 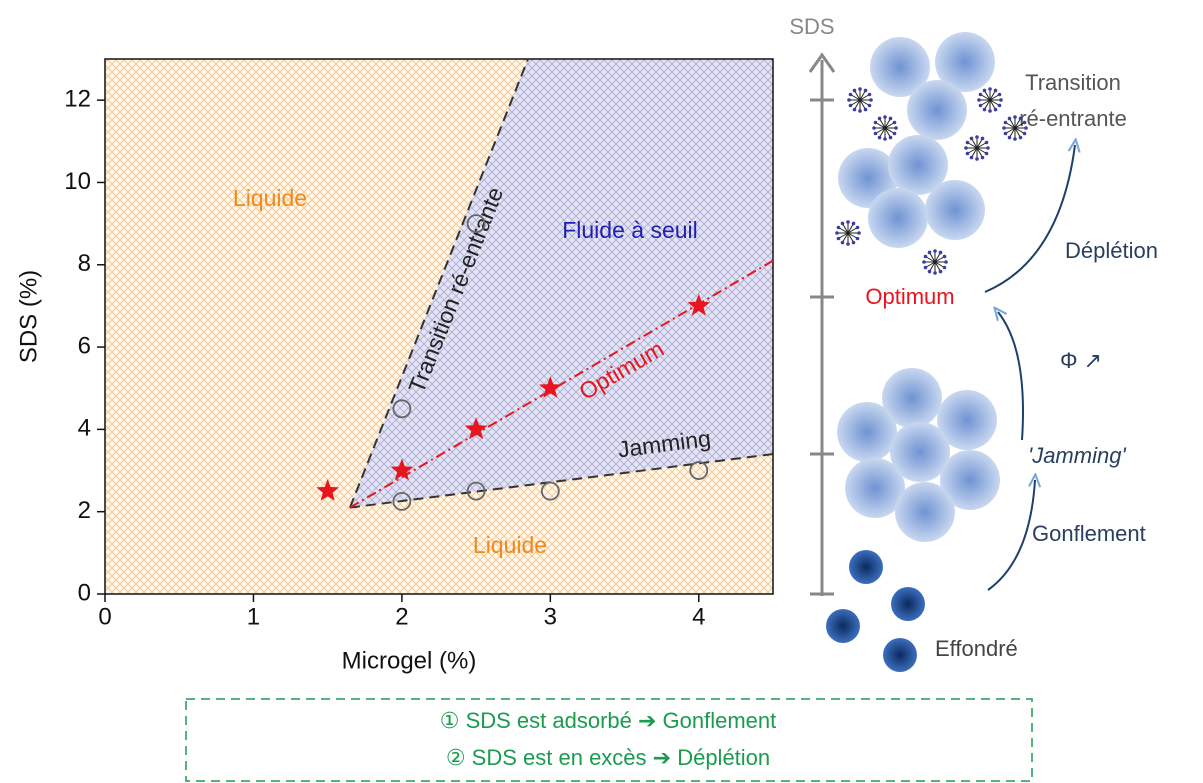 I want to click on x-tick-label: 3, so click(x=550, y=616).